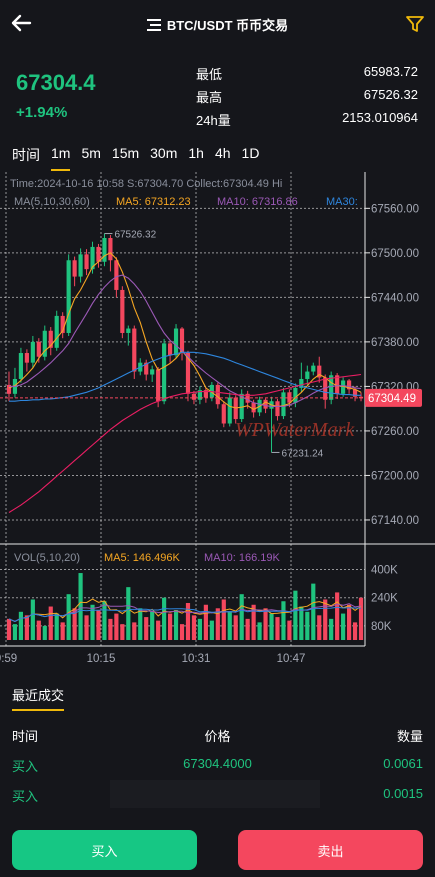  Describe the element at coordinates (217, 736) in the screenshot. I see `header-price: 价格` at that location.